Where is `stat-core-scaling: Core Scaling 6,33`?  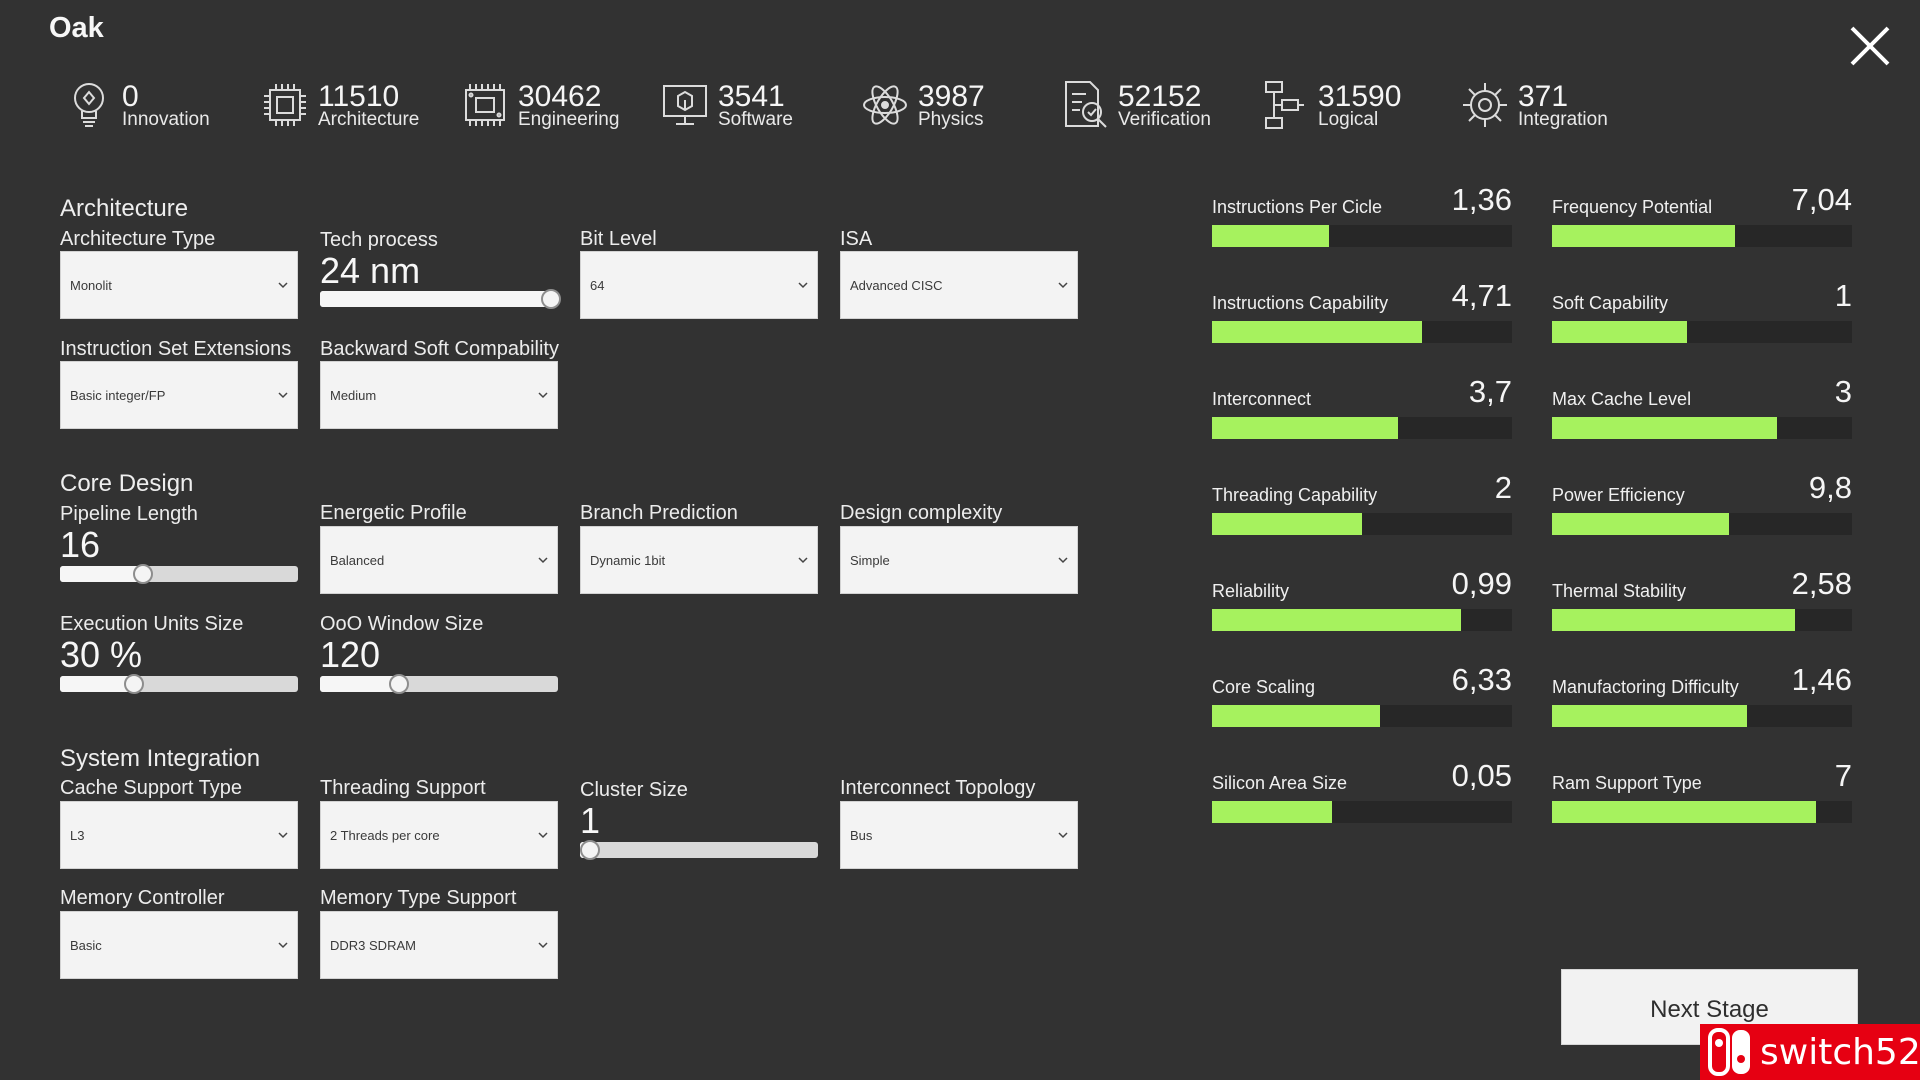
stat-core-scaling: Core Scaling 6,33 is located at coordinates (1362, 700).